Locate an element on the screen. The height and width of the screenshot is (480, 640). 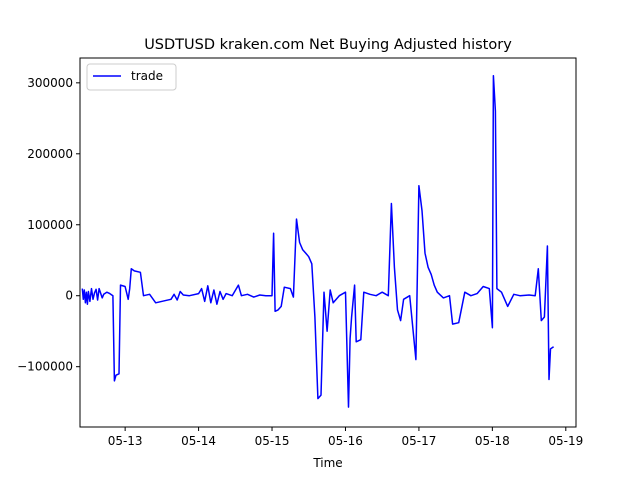
y-tick-label-3: 200000 is located at coordinates (50, 154).